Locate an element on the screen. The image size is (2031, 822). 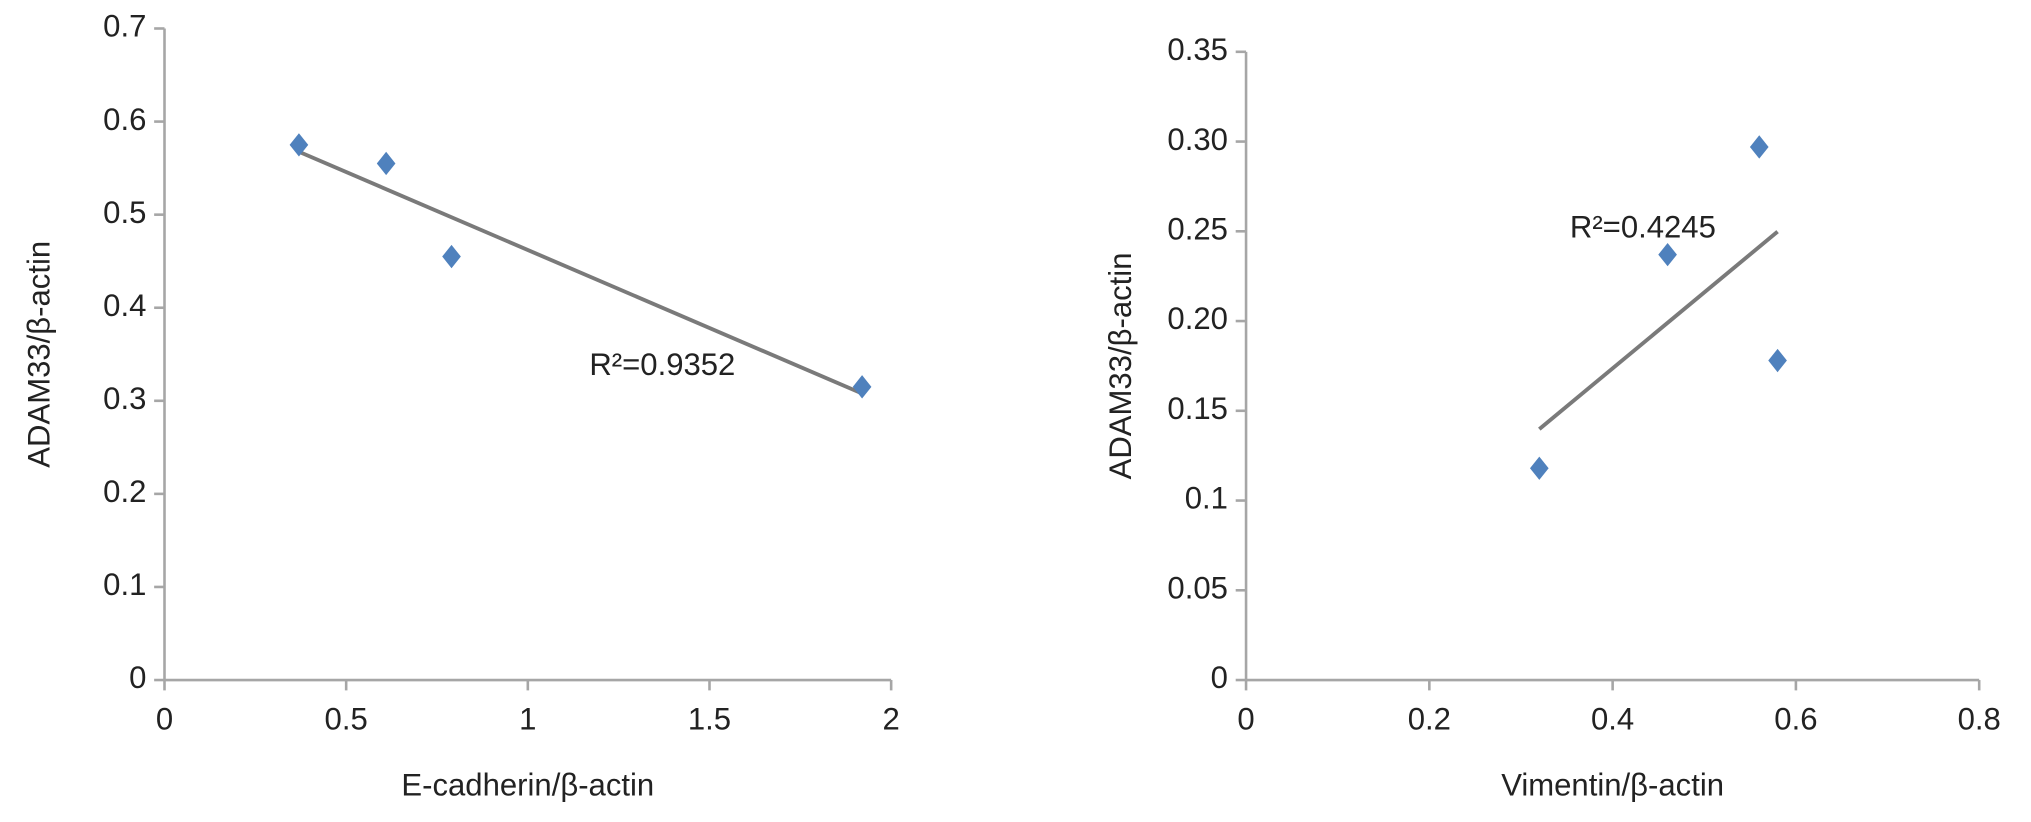
y-tick-label: 0.25 is located at coordinates (1197, 229).